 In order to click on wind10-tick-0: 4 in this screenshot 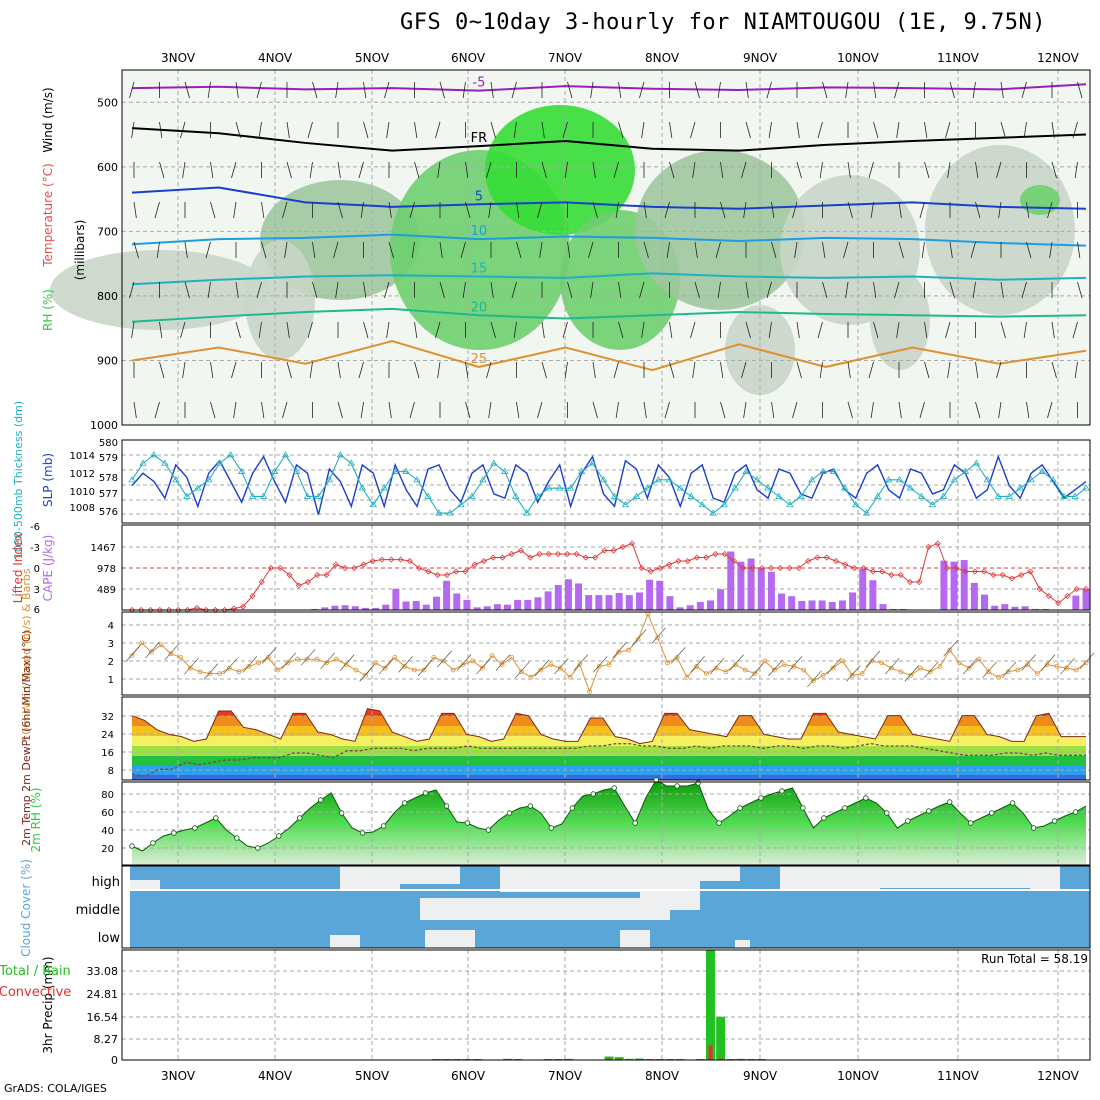, I will do `click(111, 626)`.